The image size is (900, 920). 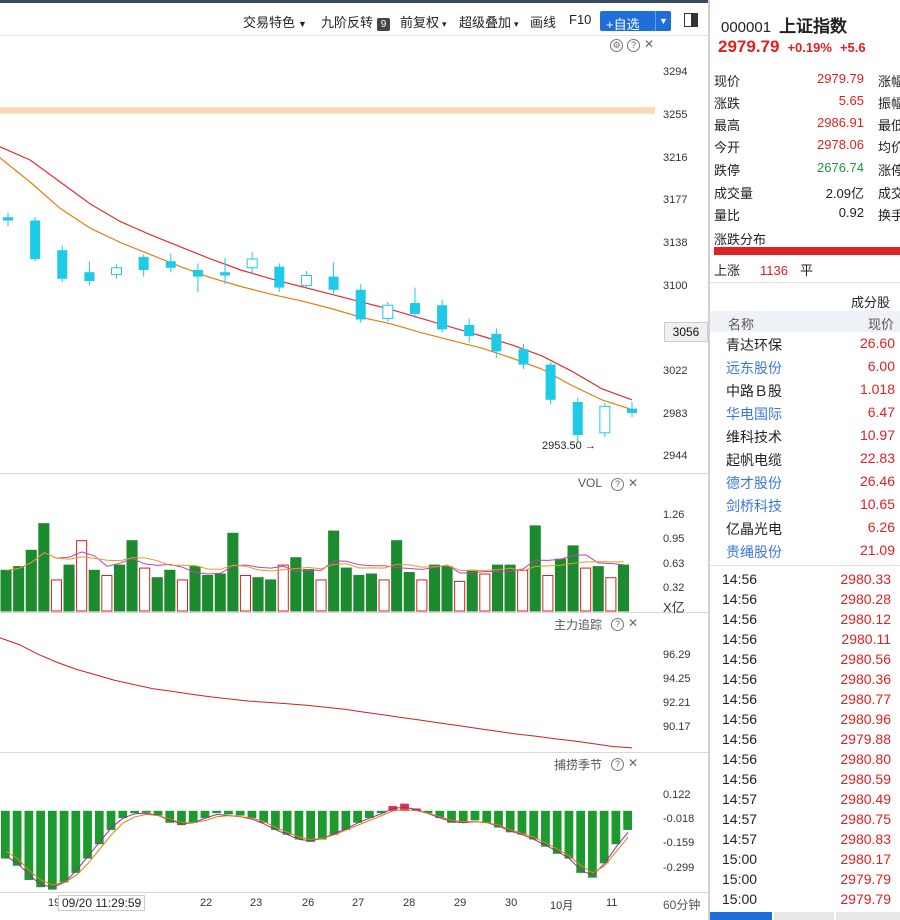 I want to click on stock-name: 德才股份, so click(x=754, y=483).